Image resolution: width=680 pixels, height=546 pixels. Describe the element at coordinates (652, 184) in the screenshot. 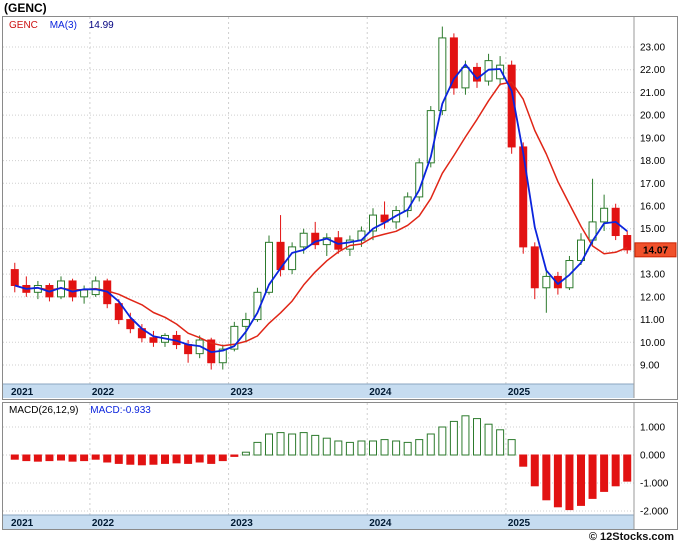

I see `price-axis-label: 17.00` at that location.